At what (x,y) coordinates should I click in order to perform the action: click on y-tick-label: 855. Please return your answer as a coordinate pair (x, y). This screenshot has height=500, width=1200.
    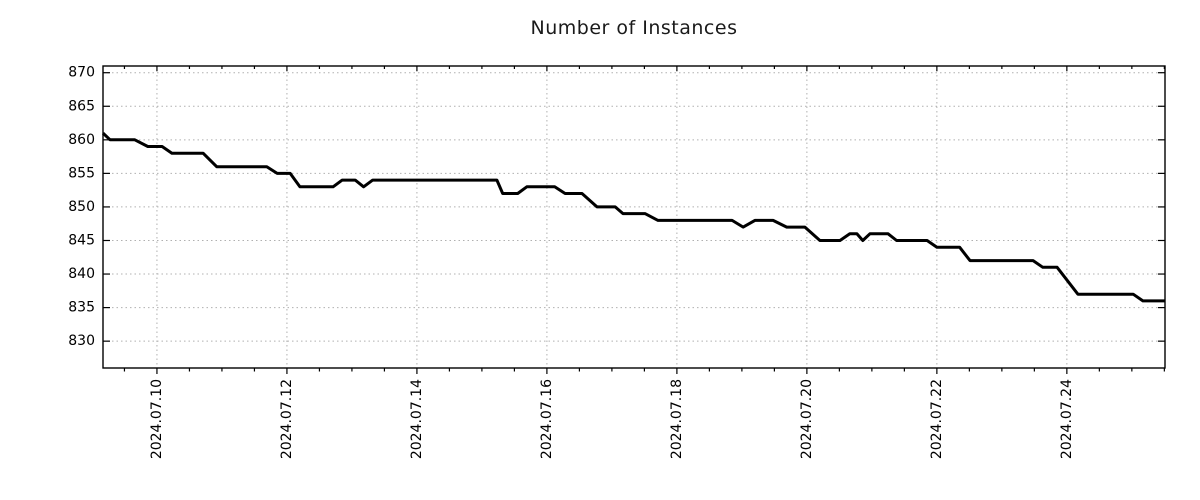
    Looking at the image, I should click on (81, 173).